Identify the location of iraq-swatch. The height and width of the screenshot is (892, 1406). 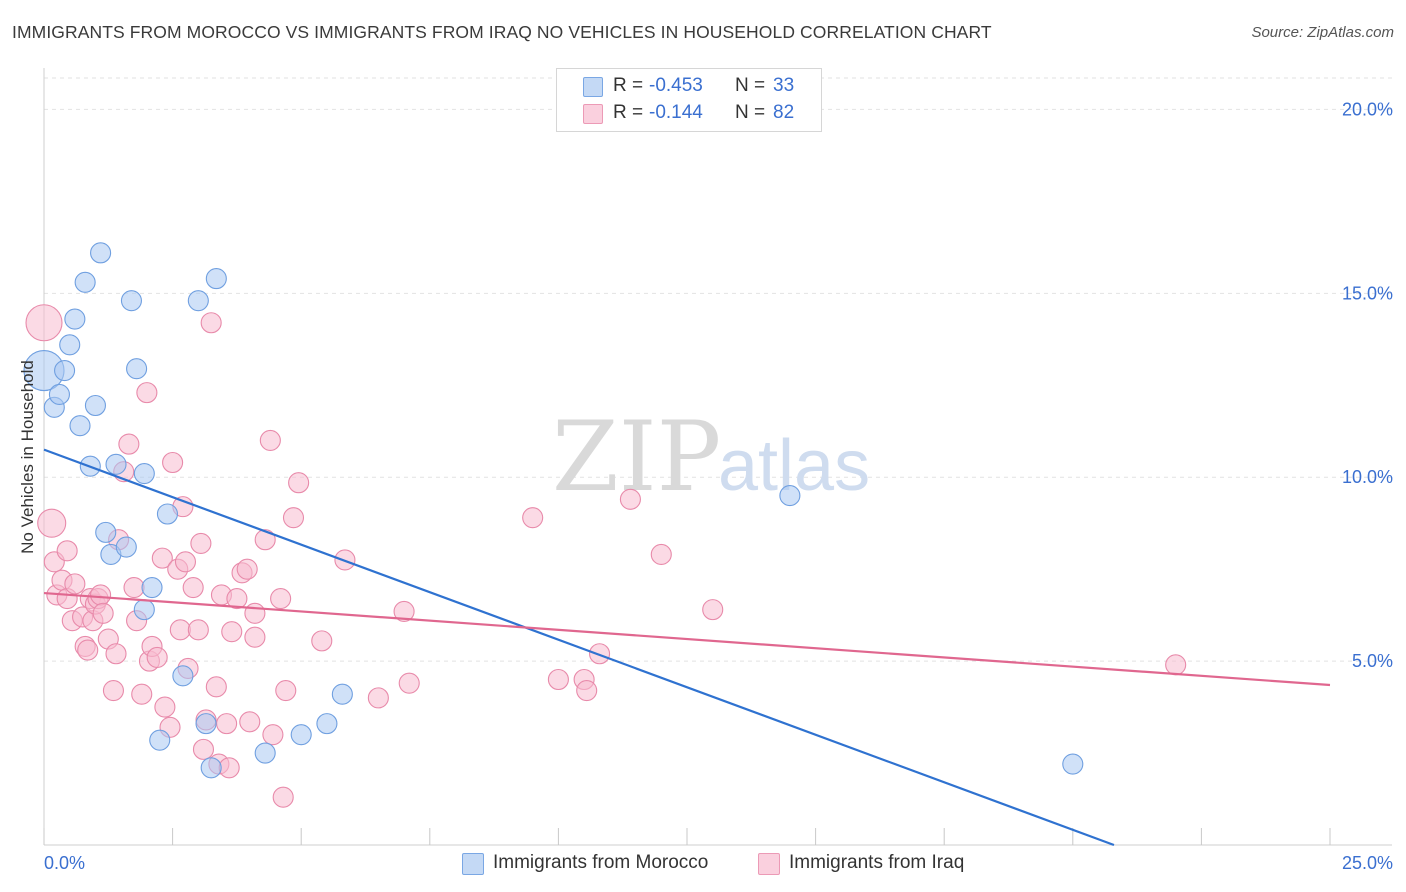
(769, 864).